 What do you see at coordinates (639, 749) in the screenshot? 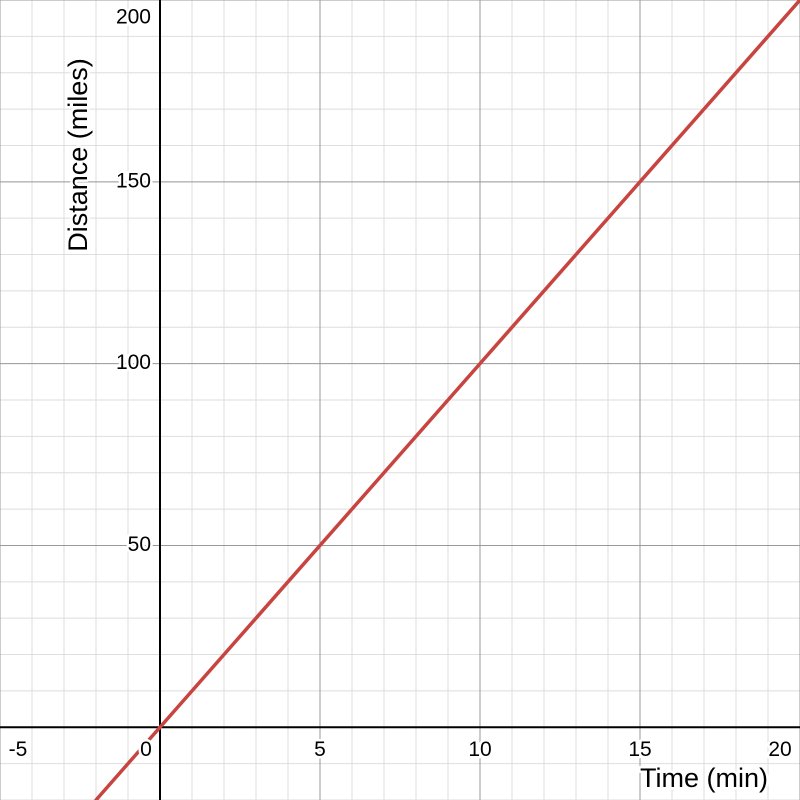
I see `x-tick-label: 15` at bounding box center [639, 749].